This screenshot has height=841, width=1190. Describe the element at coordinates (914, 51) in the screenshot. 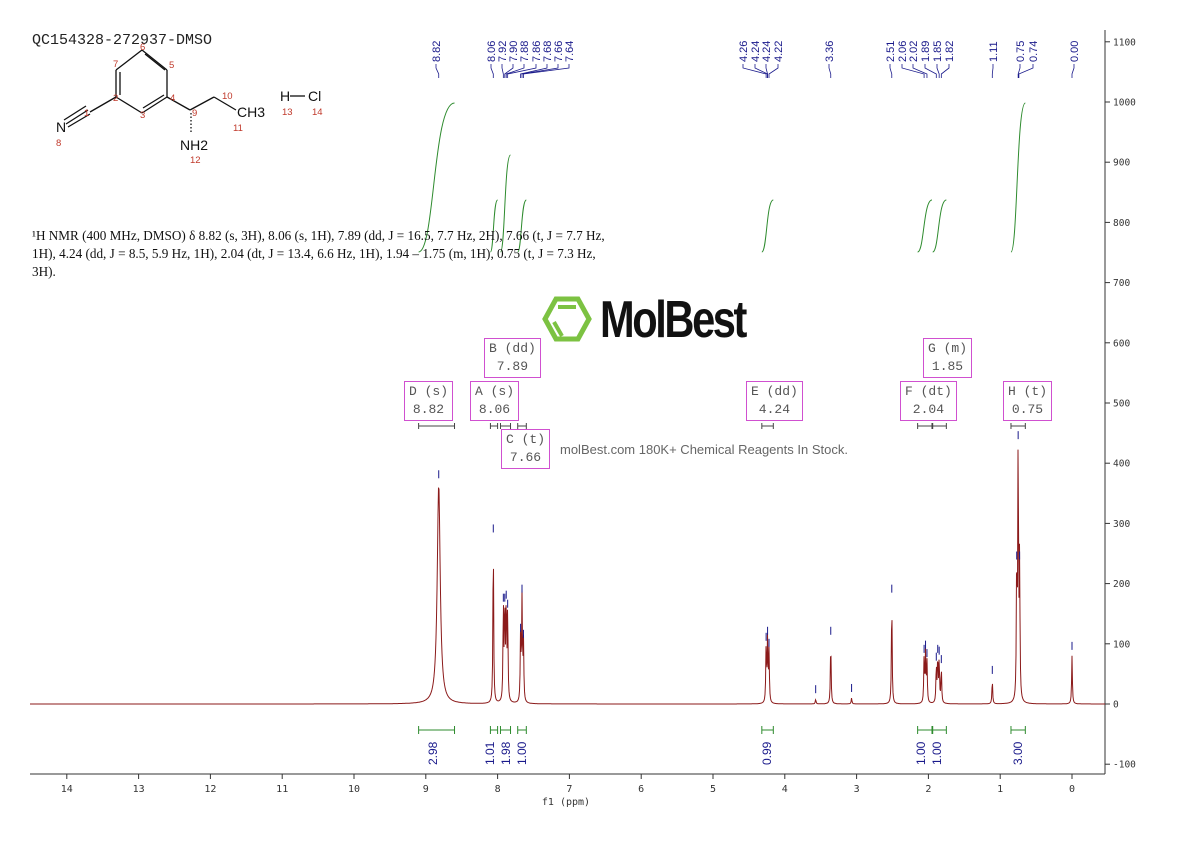

I see `peak-label: 2.02` at that location.